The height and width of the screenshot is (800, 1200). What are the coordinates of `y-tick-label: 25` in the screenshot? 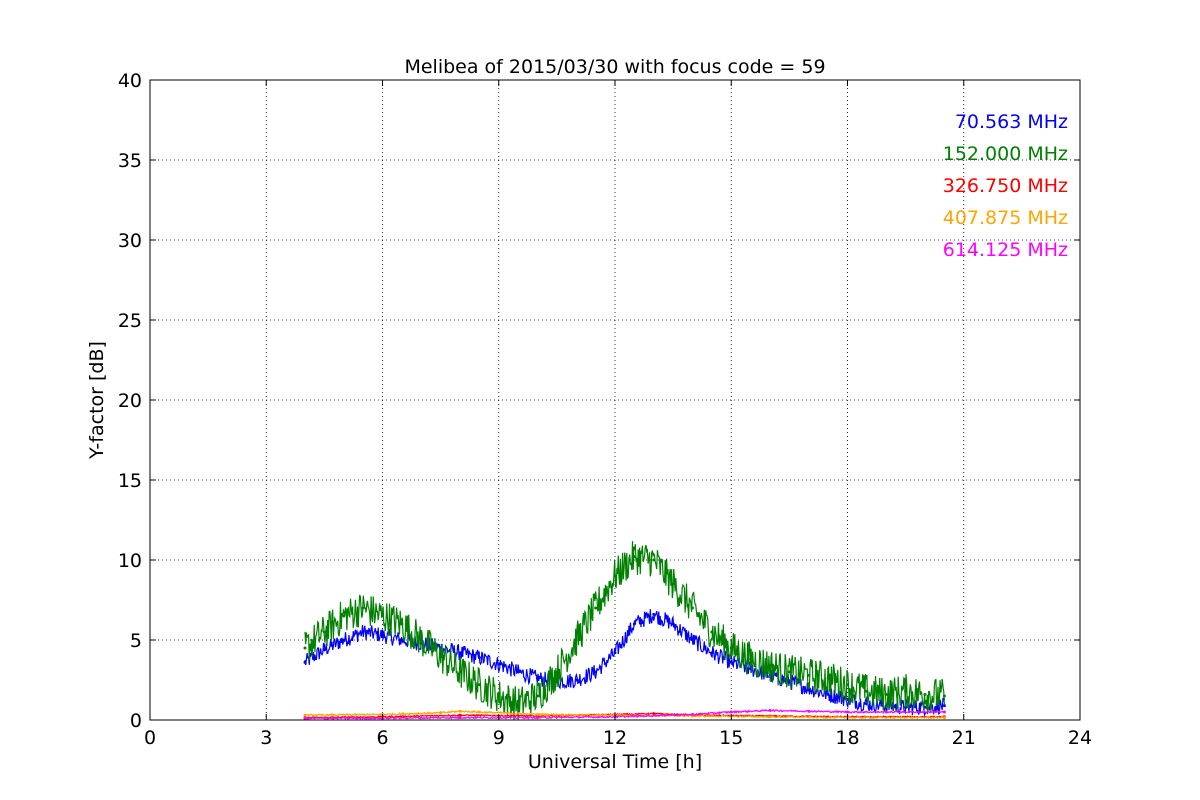 It's located at (130, 321).